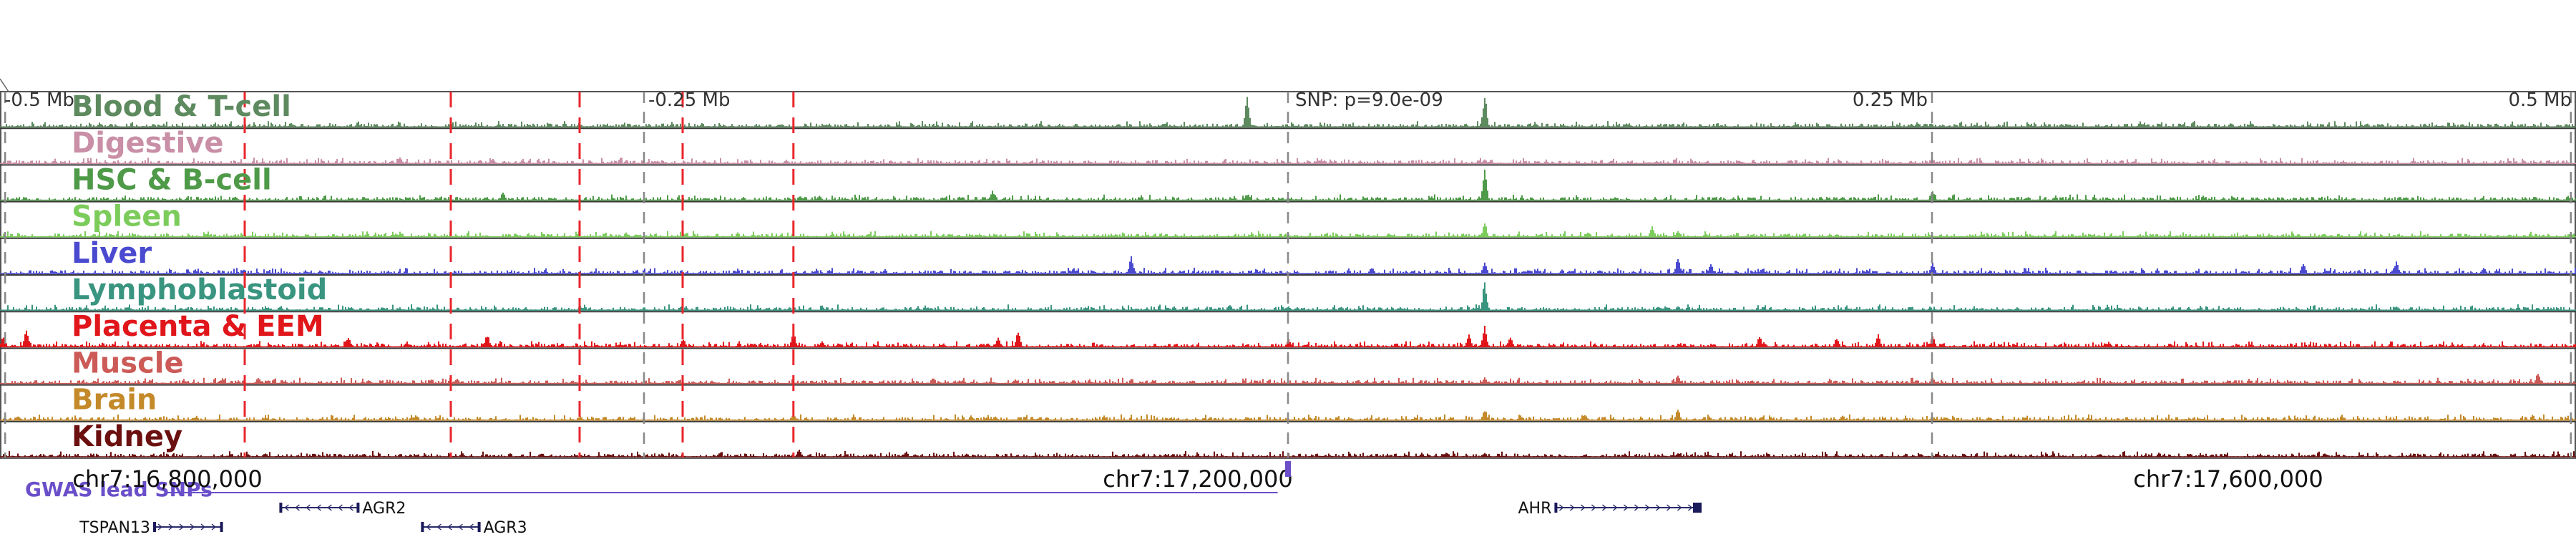 Image resolution: width=2576 pixels, height=537 pixels. Describe the element at coordinates (689, 100) in the screenshot. I see `top-axis-tick-1: -0.25 Mb` at that location.